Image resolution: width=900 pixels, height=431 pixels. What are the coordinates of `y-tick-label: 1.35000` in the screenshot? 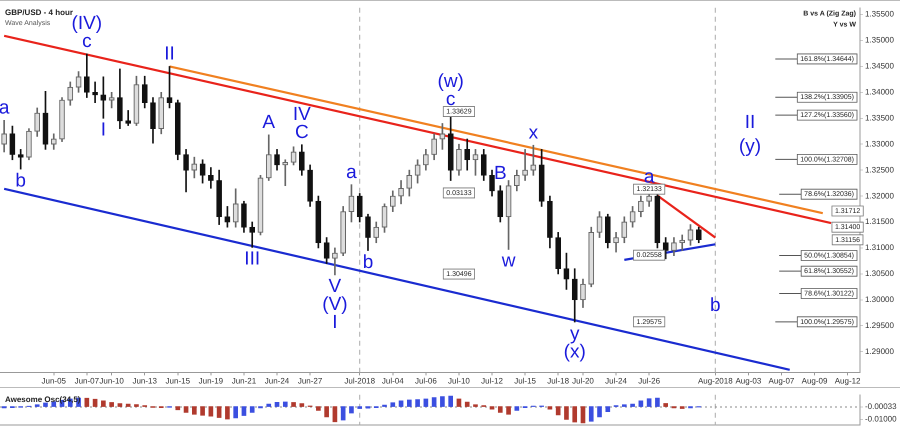 It's located at (879, 40).